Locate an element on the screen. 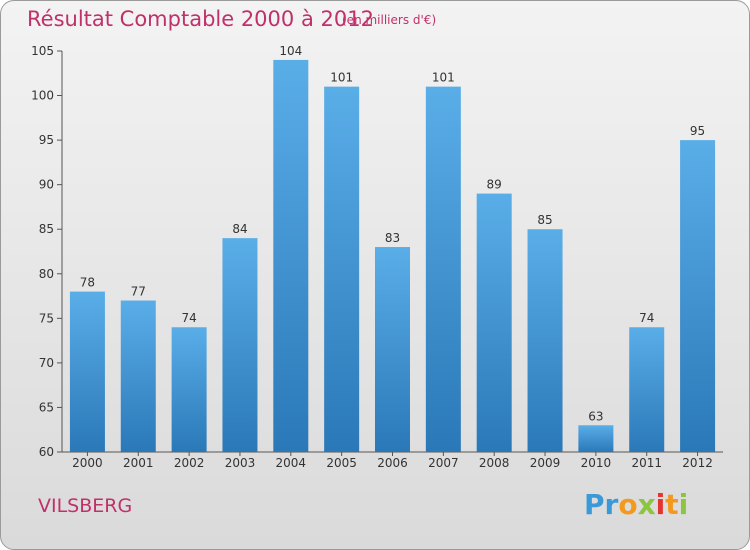  y-tick-label: 75 is located at coordinates (46, 318).